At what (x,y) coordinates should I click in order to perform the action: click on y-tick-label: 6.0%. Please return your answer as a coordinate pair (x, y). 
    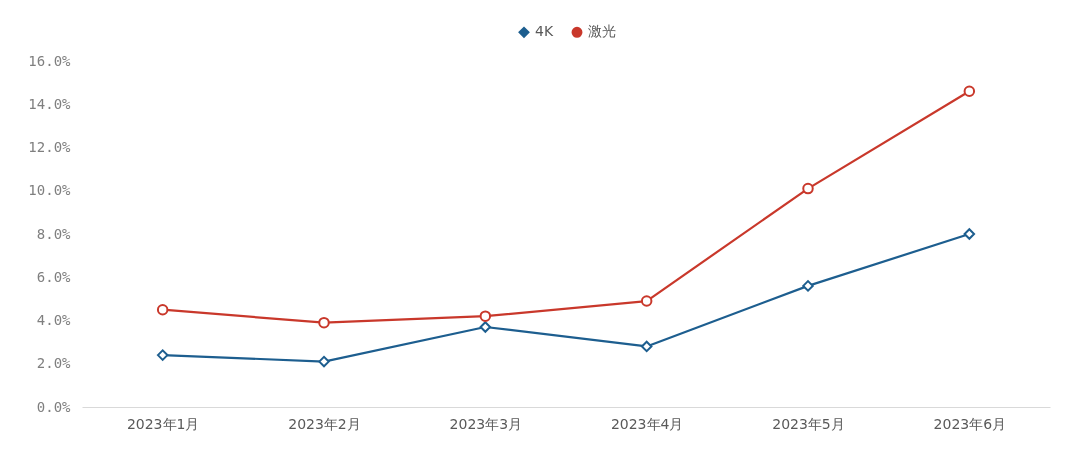
    Looking at the image, I should click on (54, 276).